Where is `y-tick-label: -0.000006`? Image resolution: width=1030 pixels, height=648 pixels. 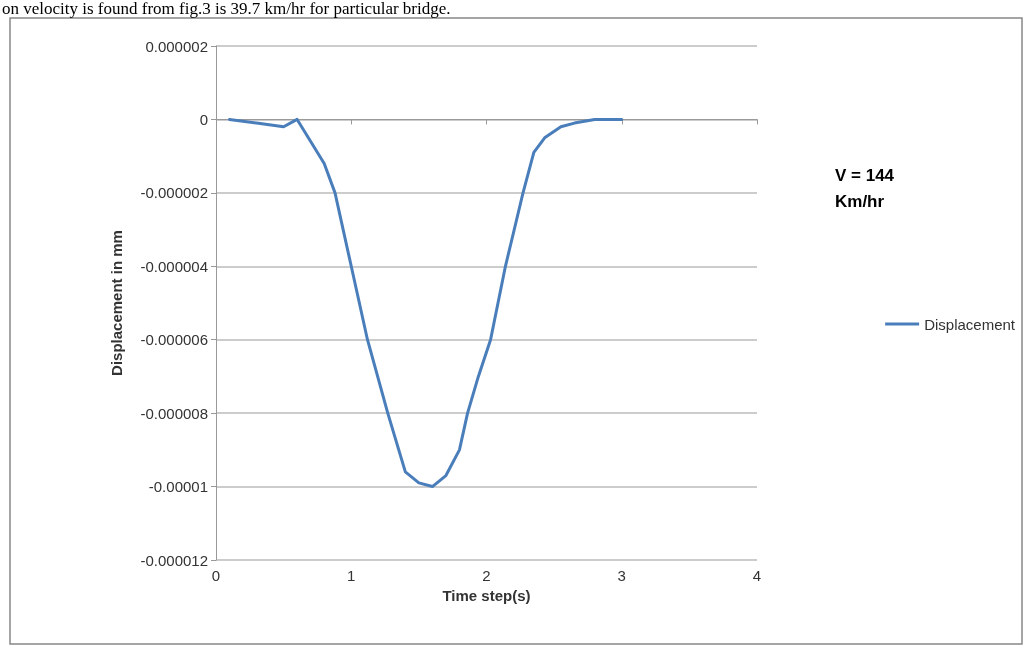
y-tick-label: -0.000006 is located at coordinates (174, 340).